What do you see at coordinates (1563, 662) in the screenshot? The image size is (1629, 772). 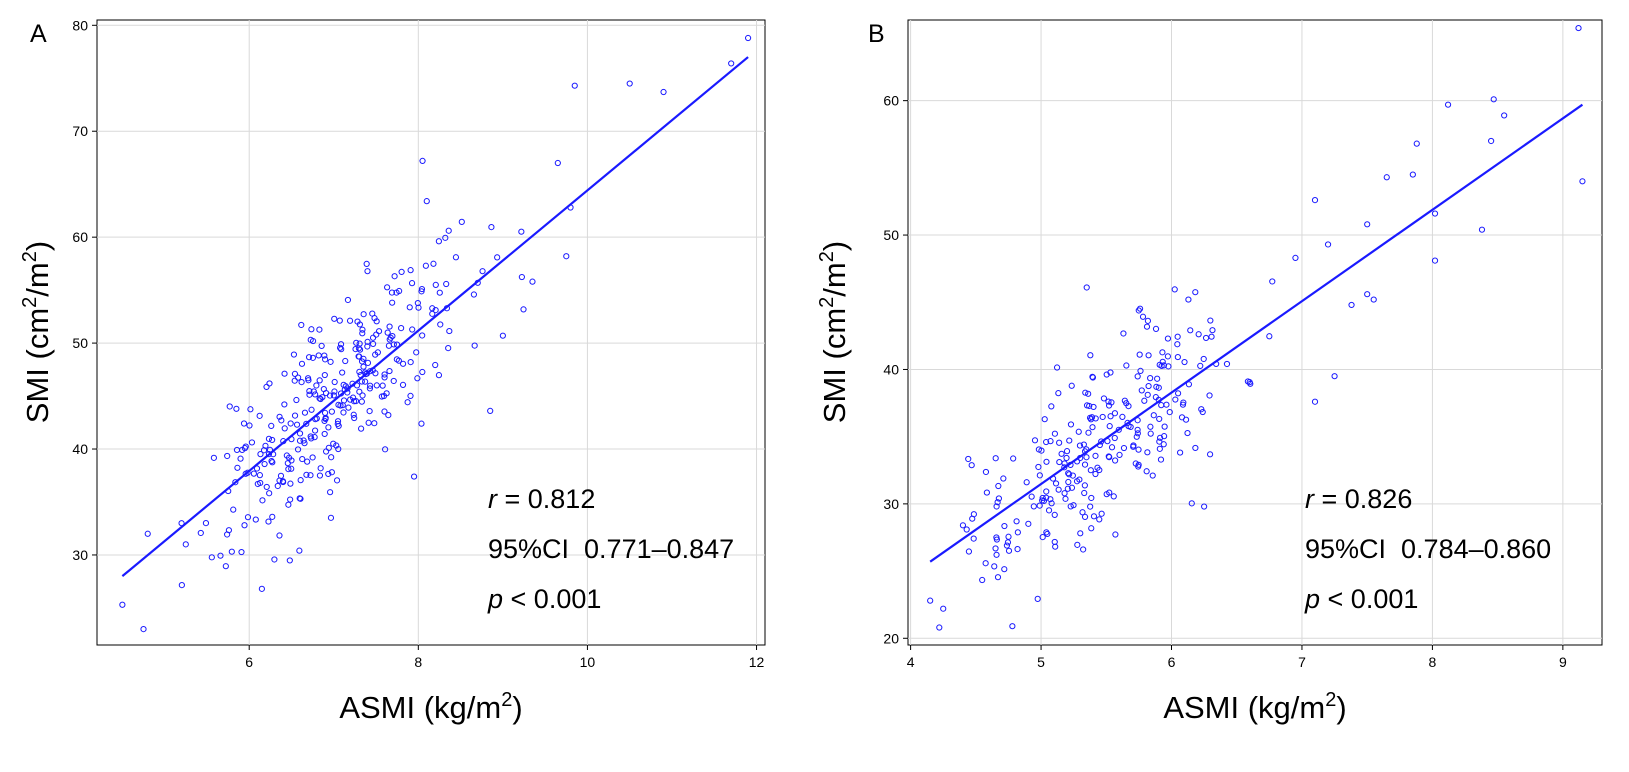 I see `x-tick-label: 9` at bounding box center [1563, 662].